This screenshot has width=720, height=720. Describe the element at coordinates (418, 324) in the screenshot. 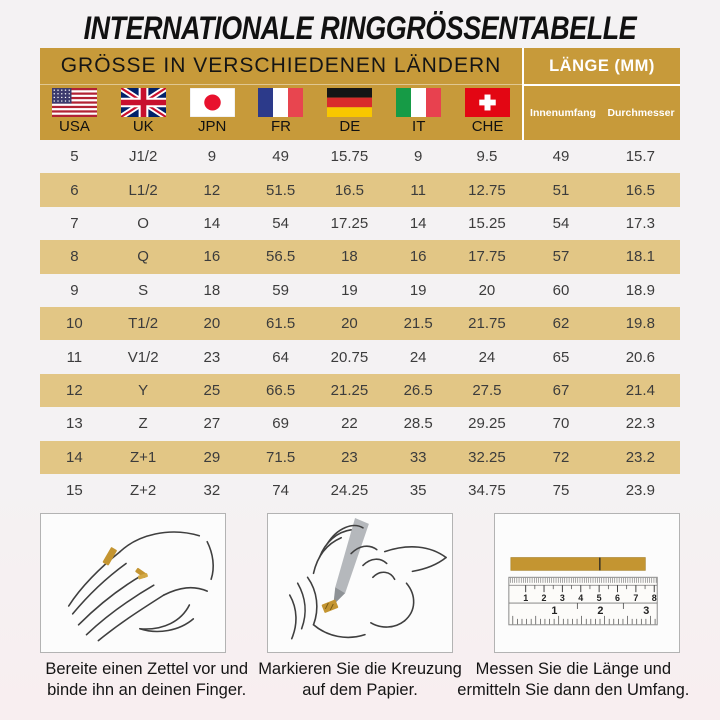

I see `table-cell: 21.5` at that location.